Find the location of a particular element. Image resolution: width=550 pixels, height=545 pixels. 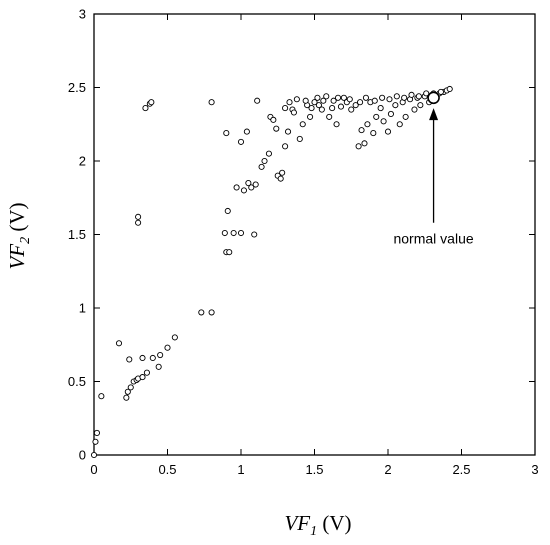

x-axis-title-sub: 1 is located at coordinates (313, 531).